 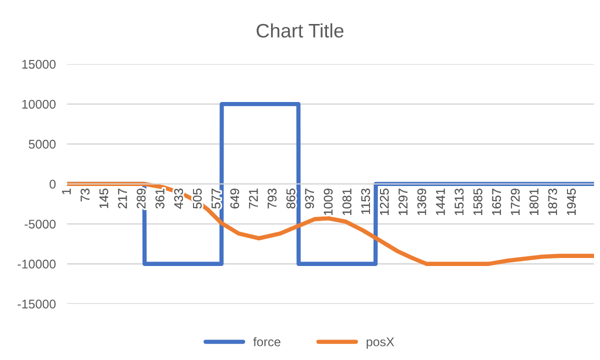 What do you see at coordinates (40, 224) in the screenshot?
I see `y-tick-label: -5000` at bounding box center [40, 224].